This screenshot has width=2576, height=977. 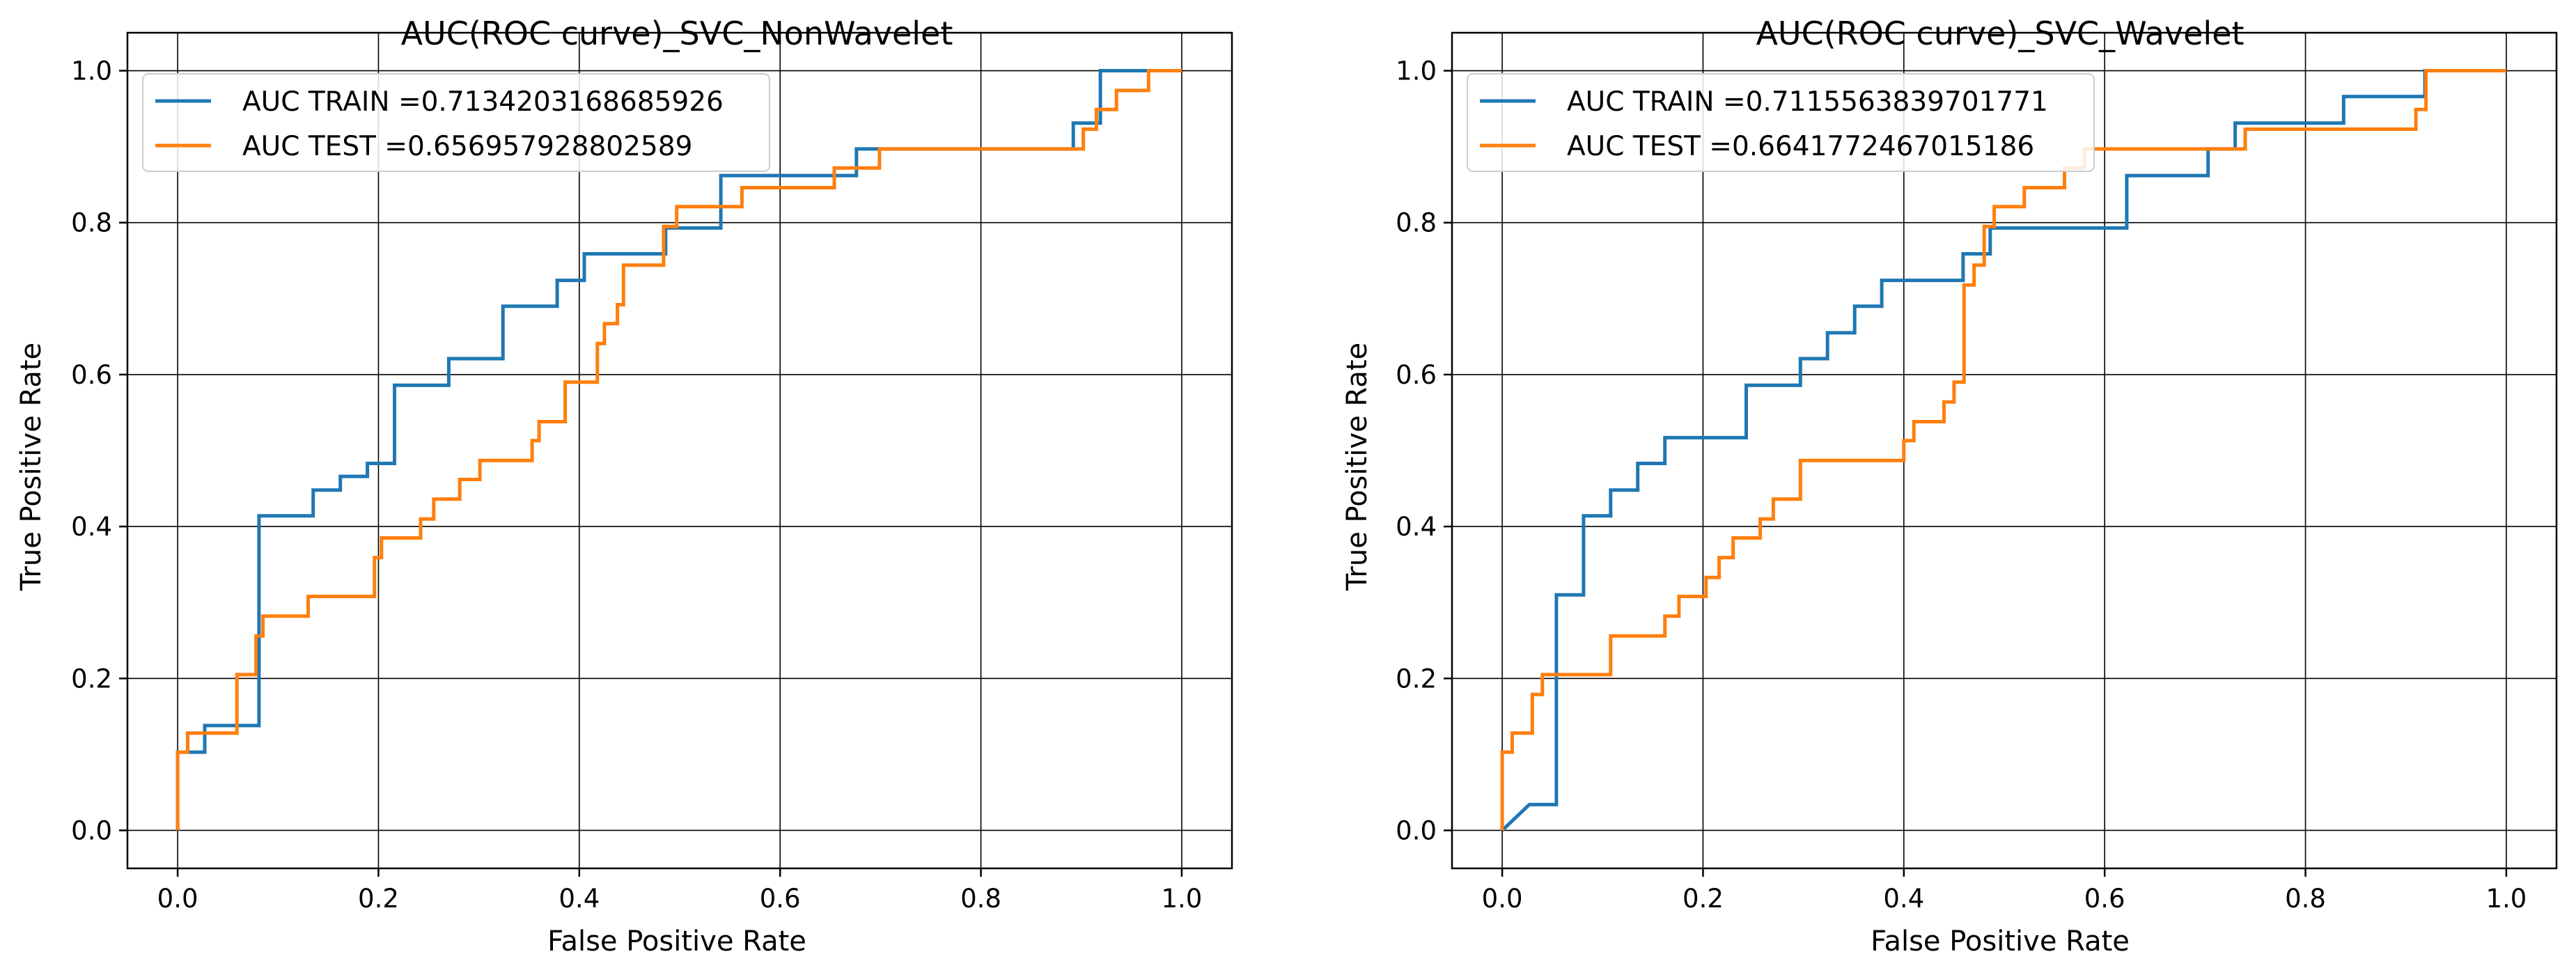 I want to click on legend-label-test: AUC TEST =0.6641772467015186, so click(x=1800, y=146).